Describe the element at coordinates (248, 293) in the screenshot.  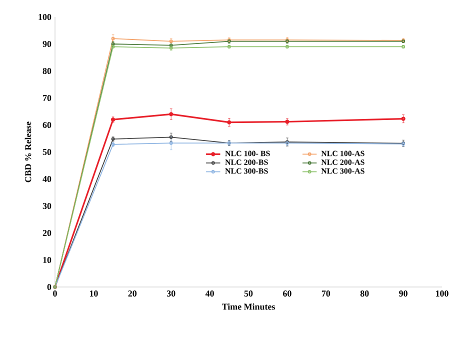
I see `x-tick-label: 50` at that location.